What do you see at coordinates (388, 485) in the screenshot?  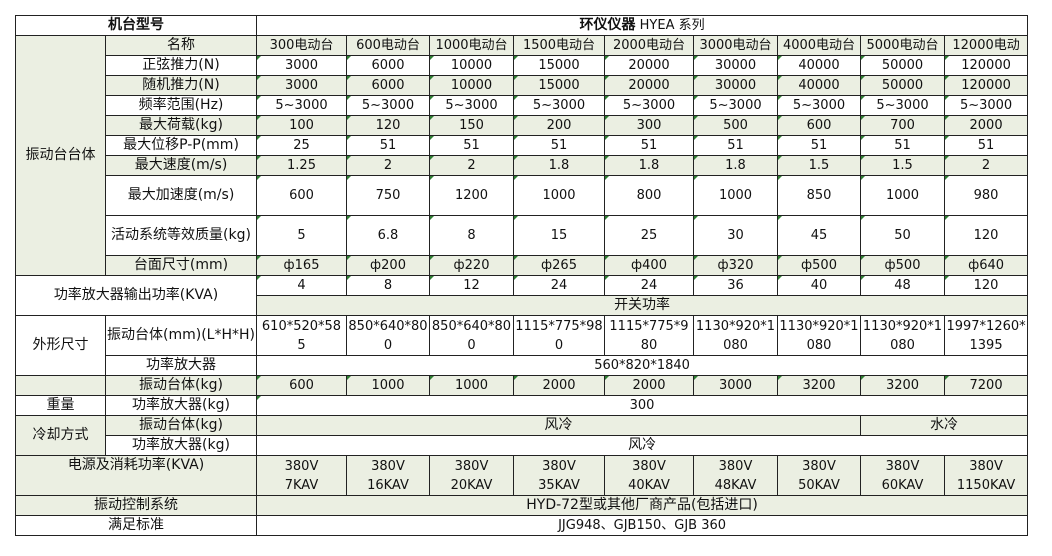 I see `power-consumption: 16KAV` at bounding box center [388, 485].